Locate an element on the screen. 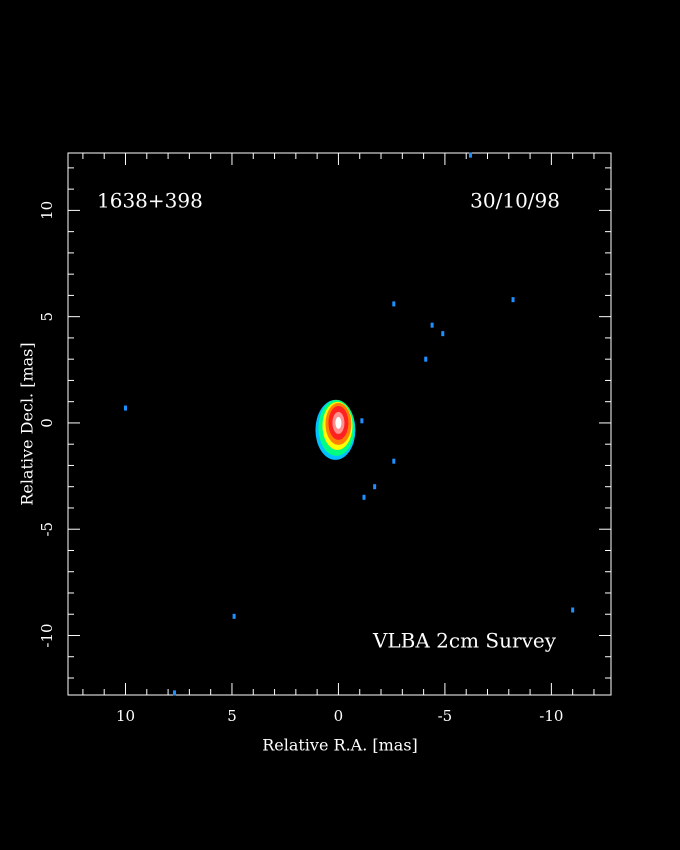 The width and height of the screenshot is (680, 850). x-tick-label: 5 is located at coordinates (232, 716).